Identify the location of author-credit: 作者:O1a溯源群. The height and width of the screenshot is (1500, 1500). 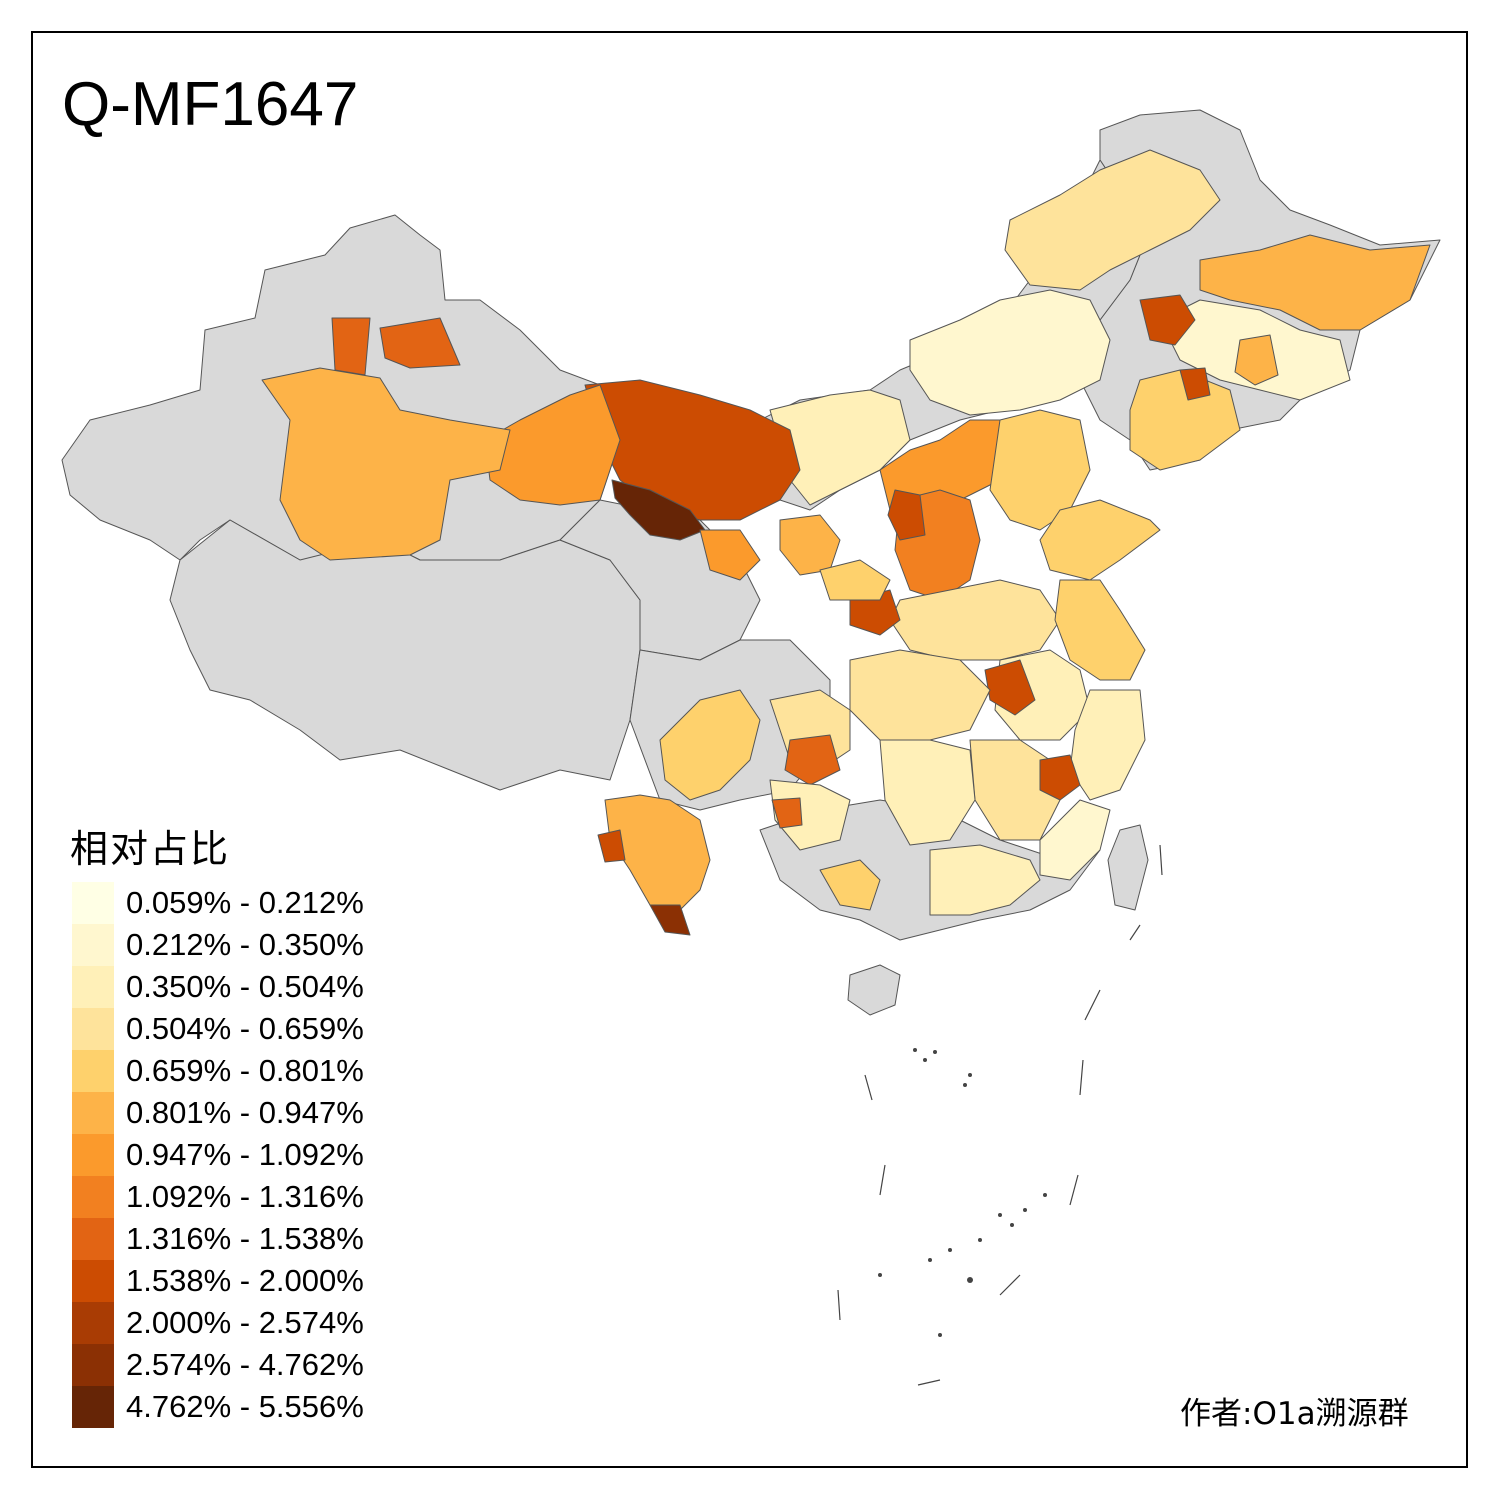
(1294, 1414).